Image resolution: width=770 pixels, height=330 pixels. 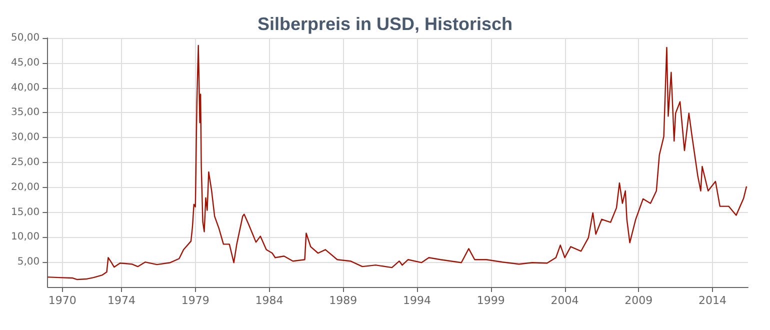 What do you see at coordinates (25, 112) in the screenshot?
I see `y-tick-label: 35,00` at bounding box center [25, 112].